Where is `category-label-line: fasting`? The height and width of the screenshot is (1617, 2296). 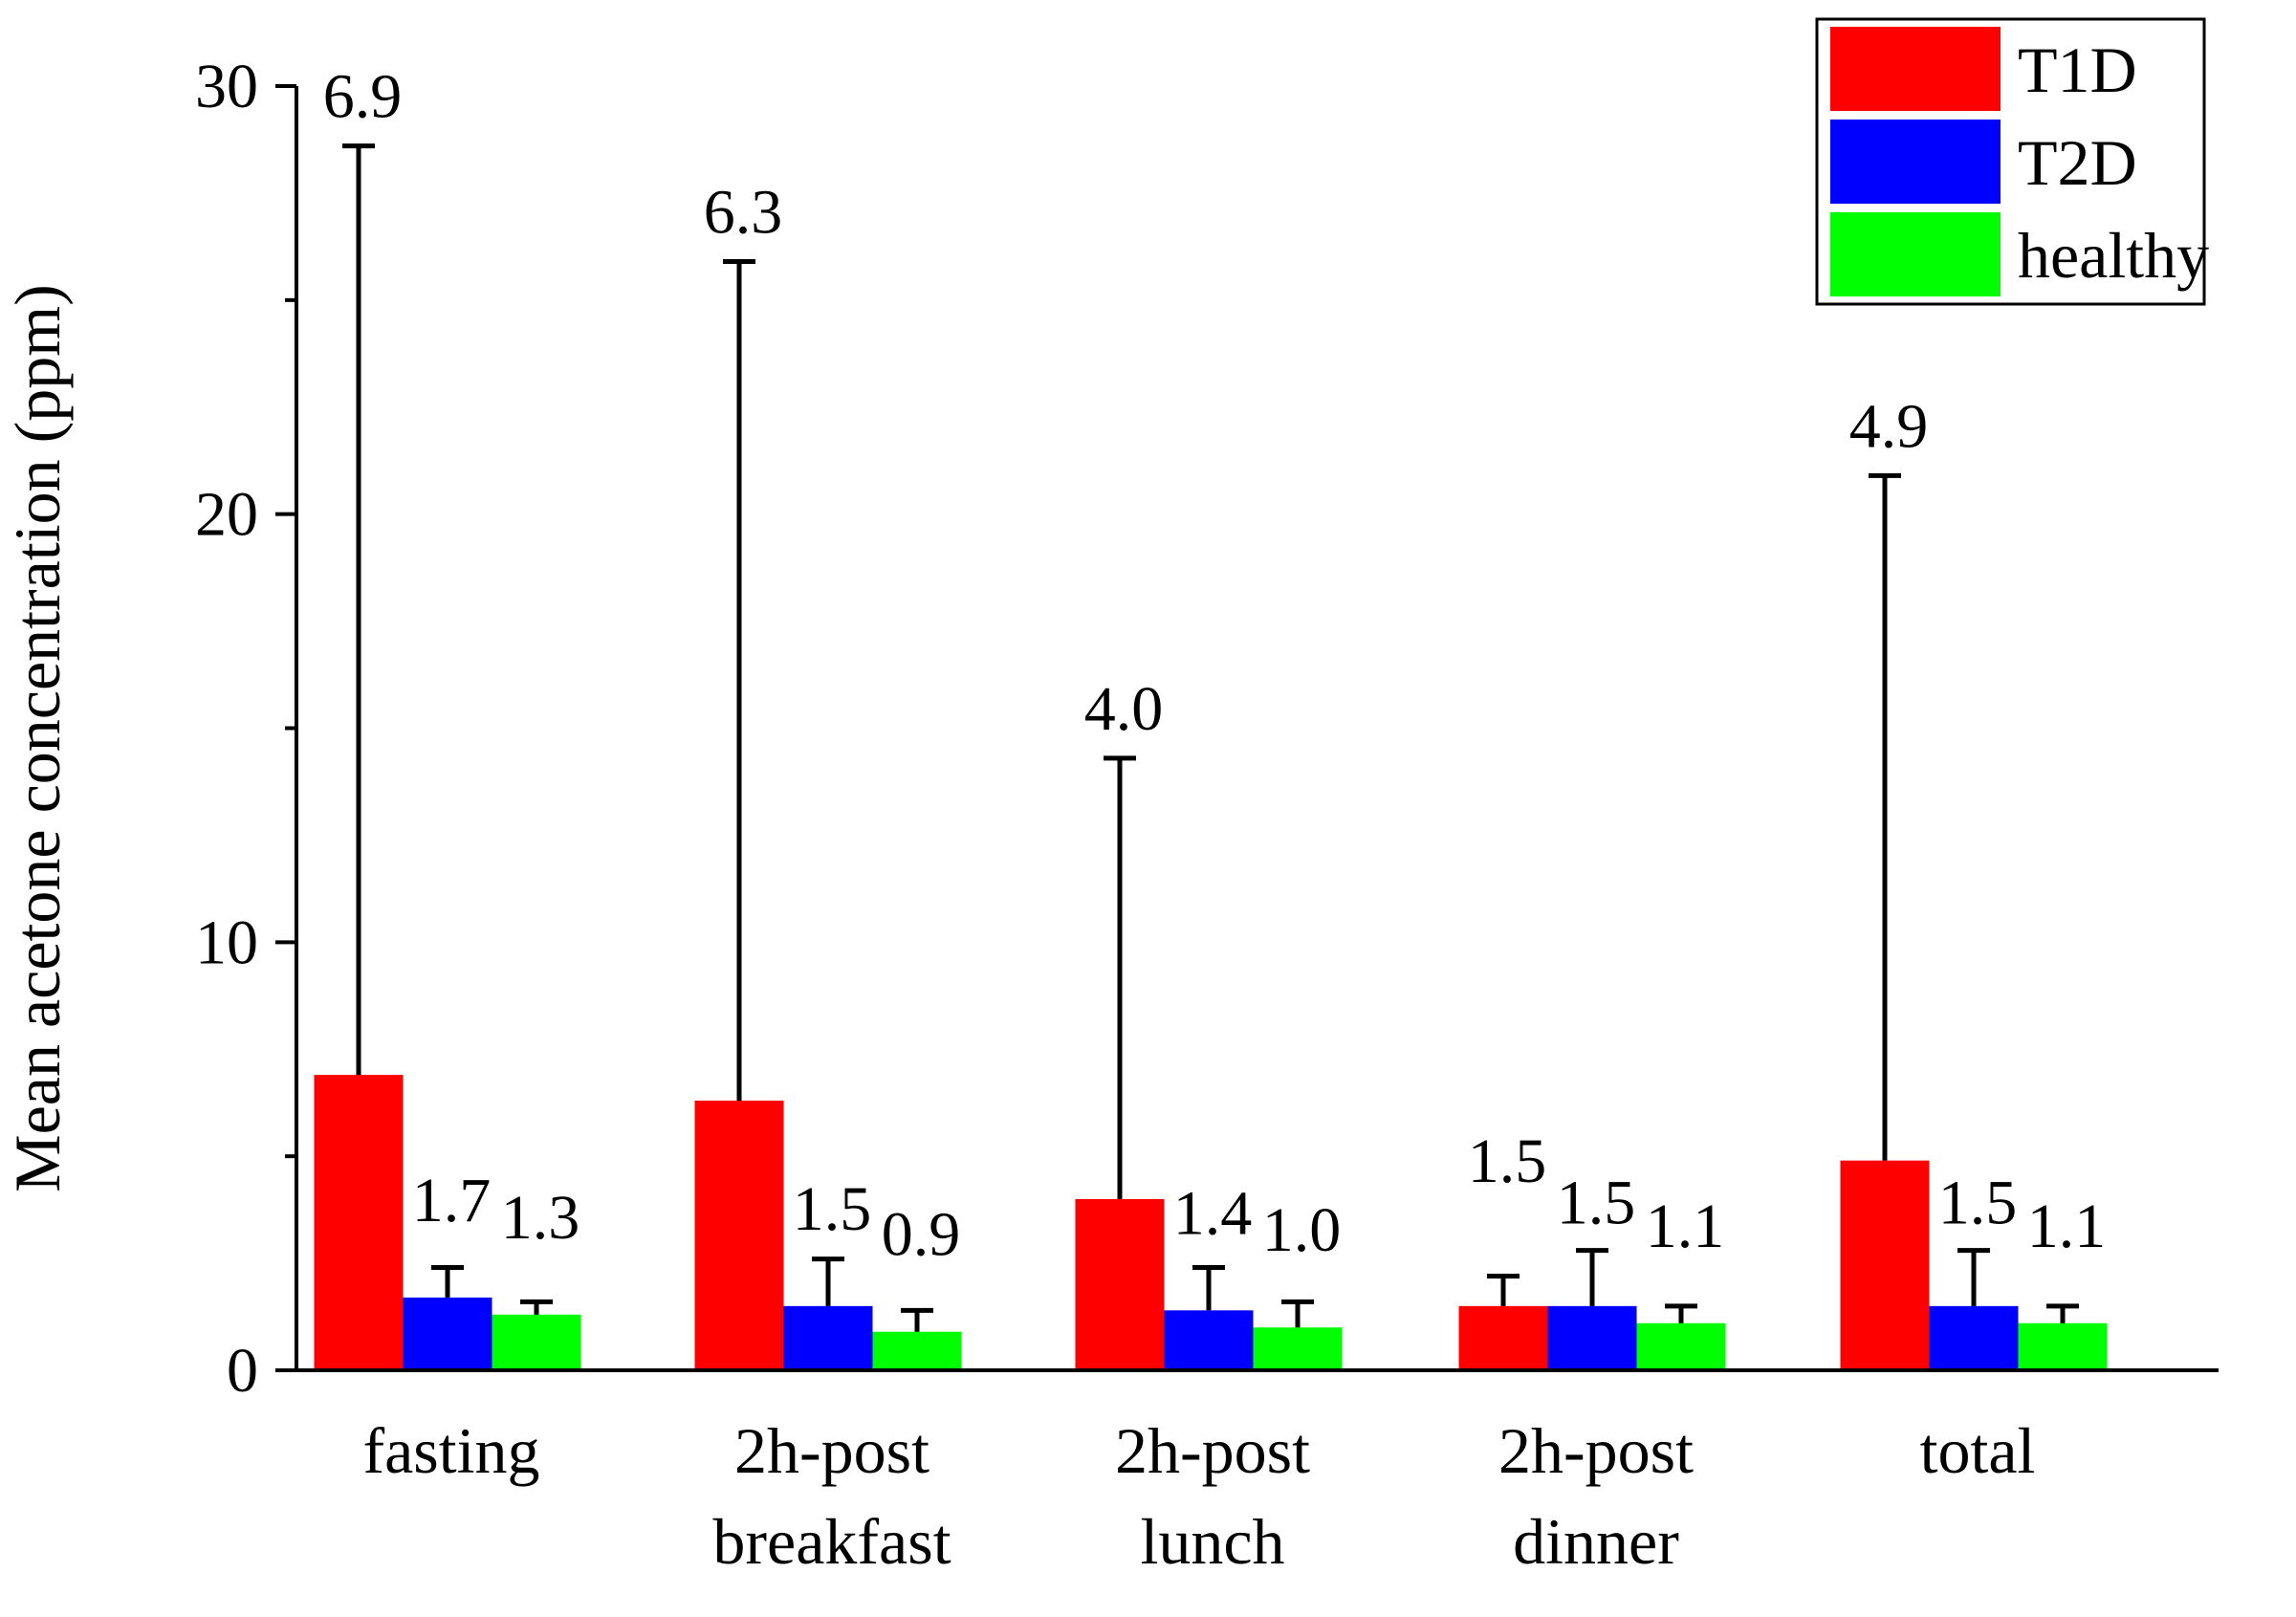 category-label-line: fasting is located at coordinates (450, 1450).